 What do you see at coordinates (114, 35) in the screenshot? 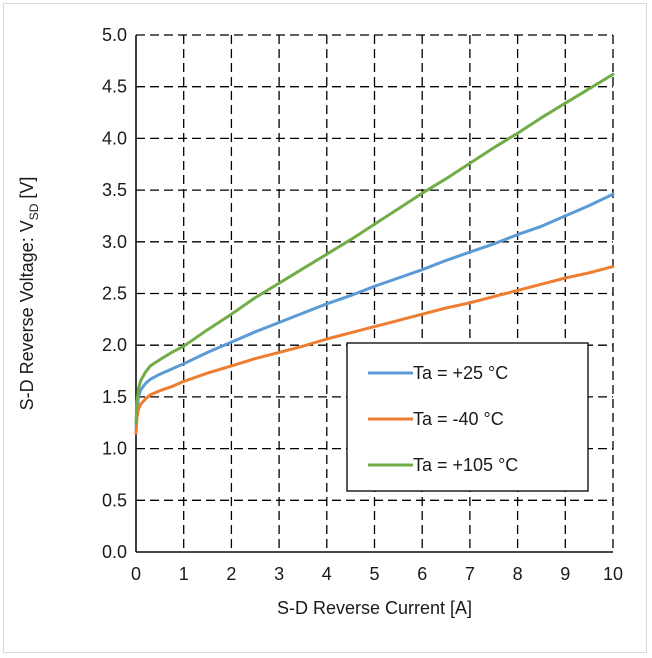
I see `y-tick-label: 5.0` at bounding box center [114, 35].